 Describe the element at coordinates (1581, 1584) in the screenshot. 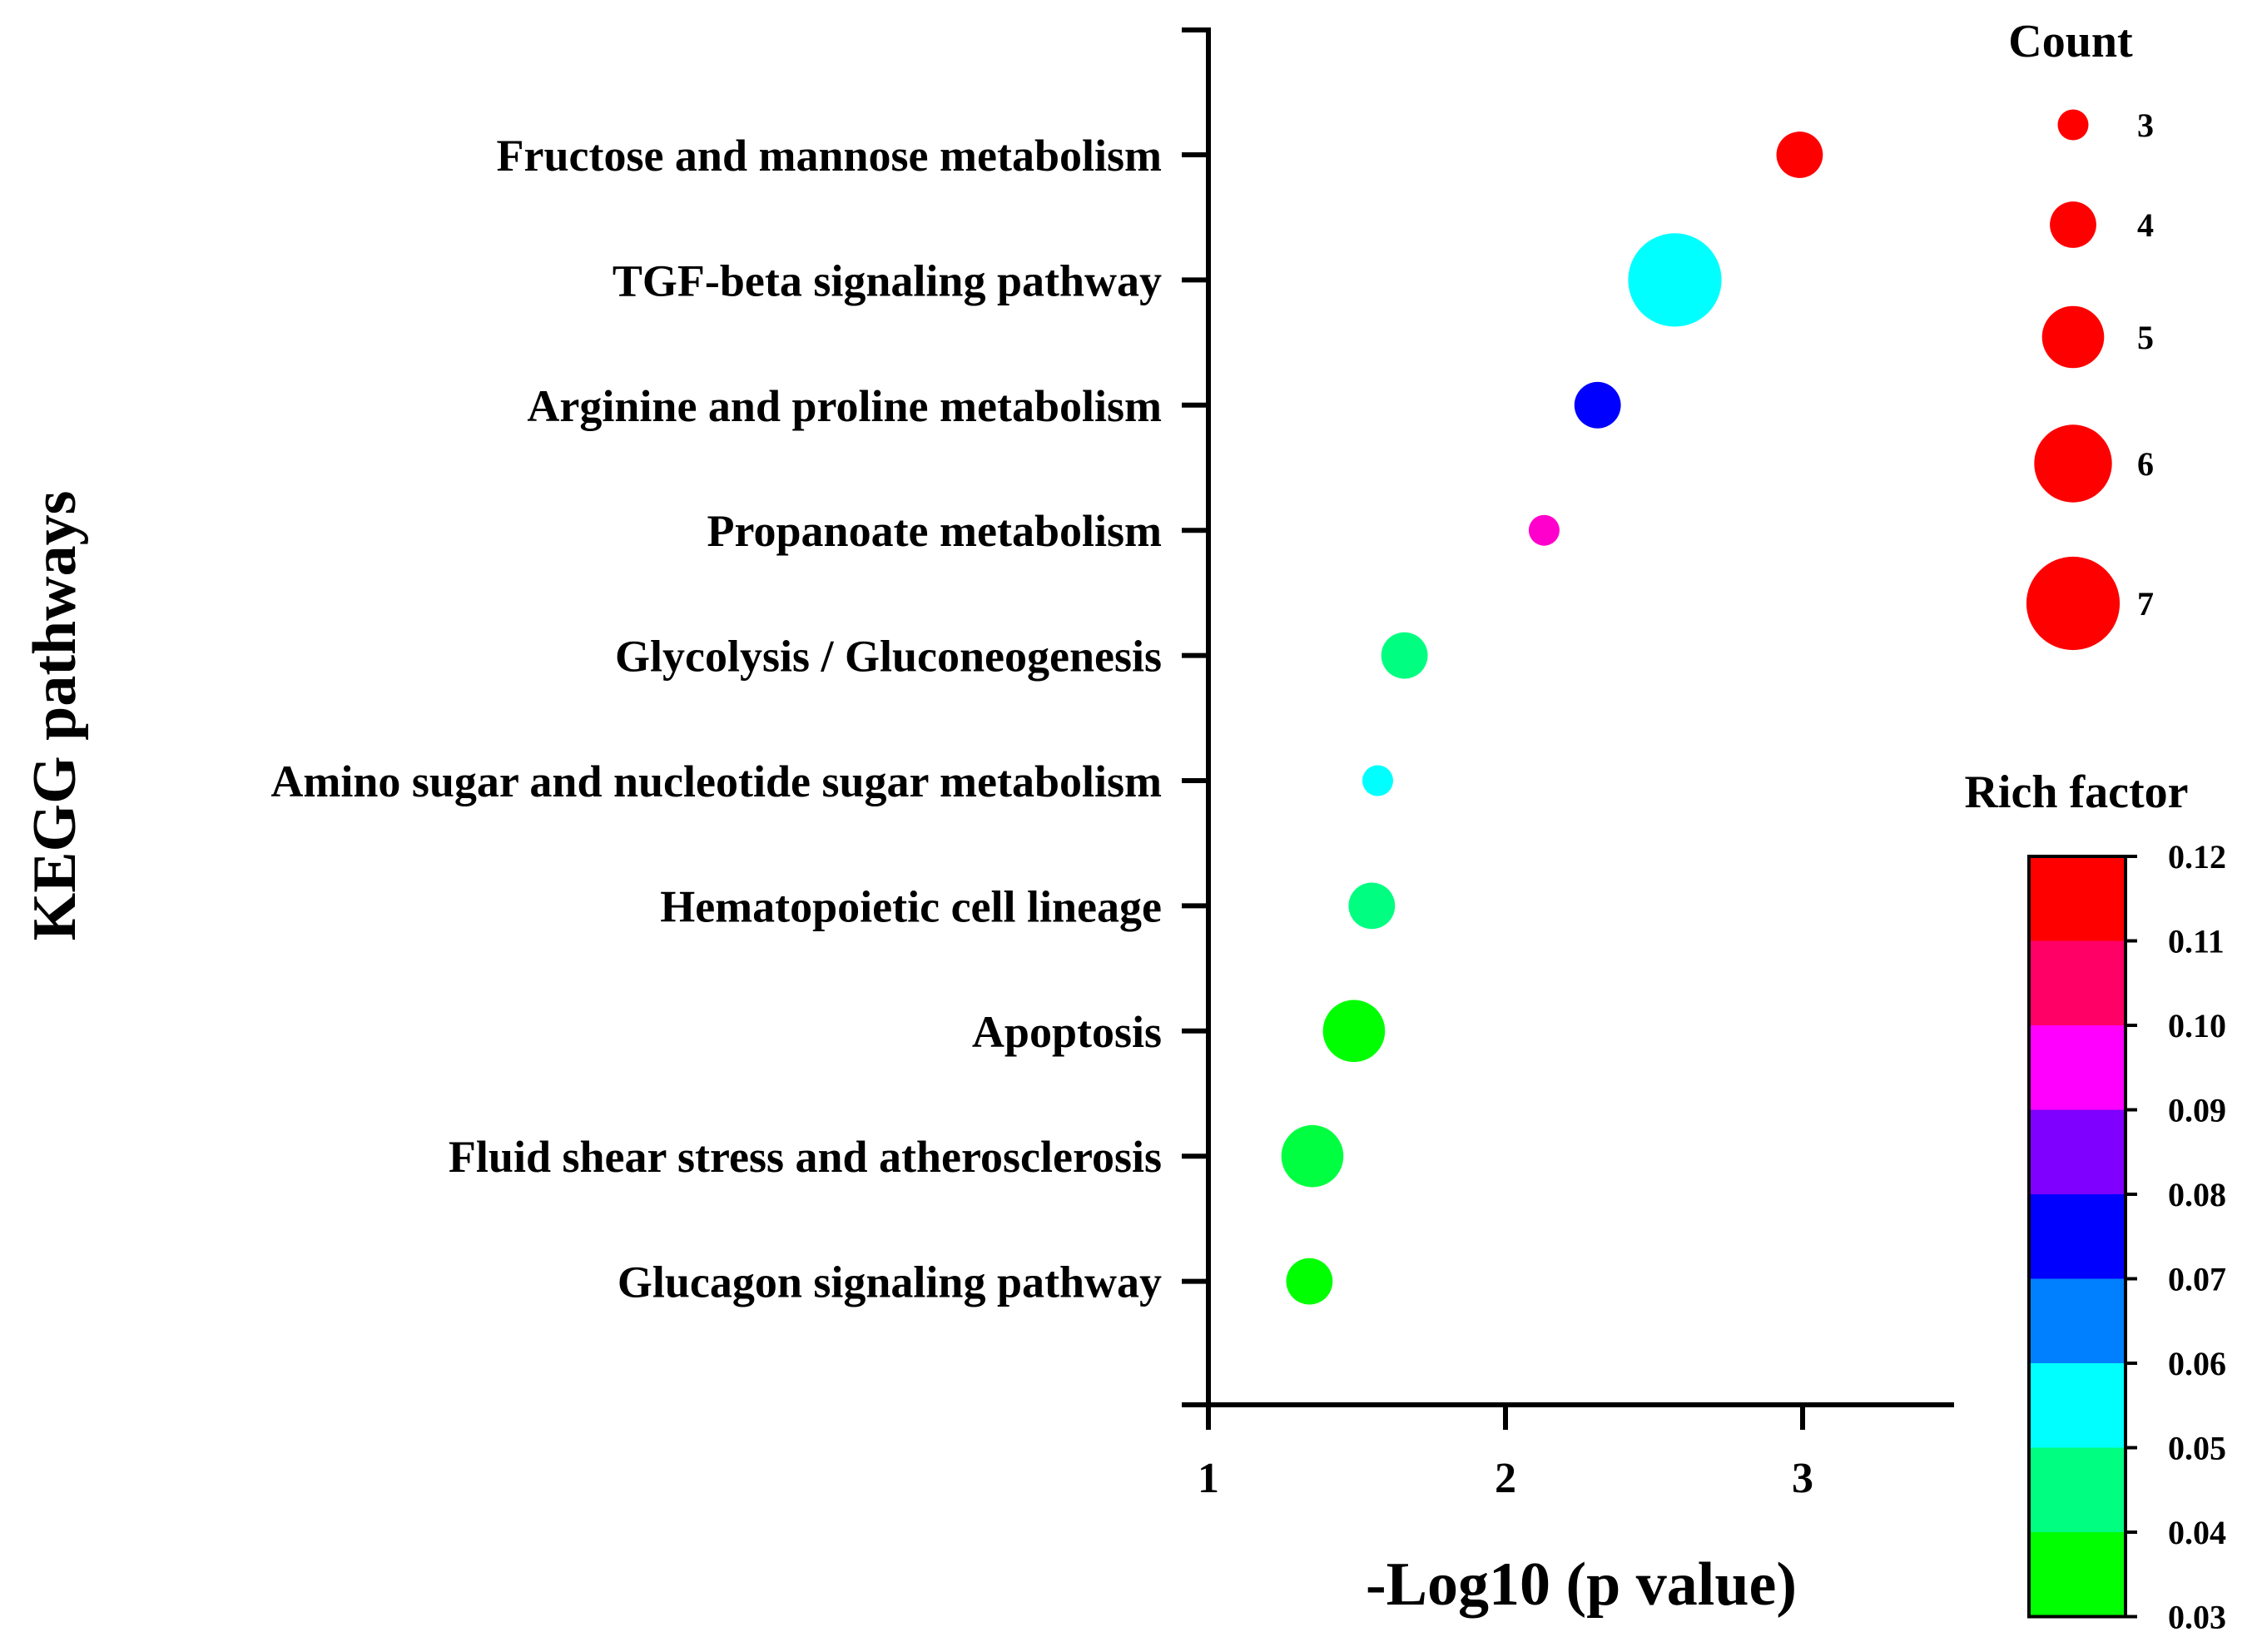

I see `x-axis-title: -Log10 (p value)` at that location.